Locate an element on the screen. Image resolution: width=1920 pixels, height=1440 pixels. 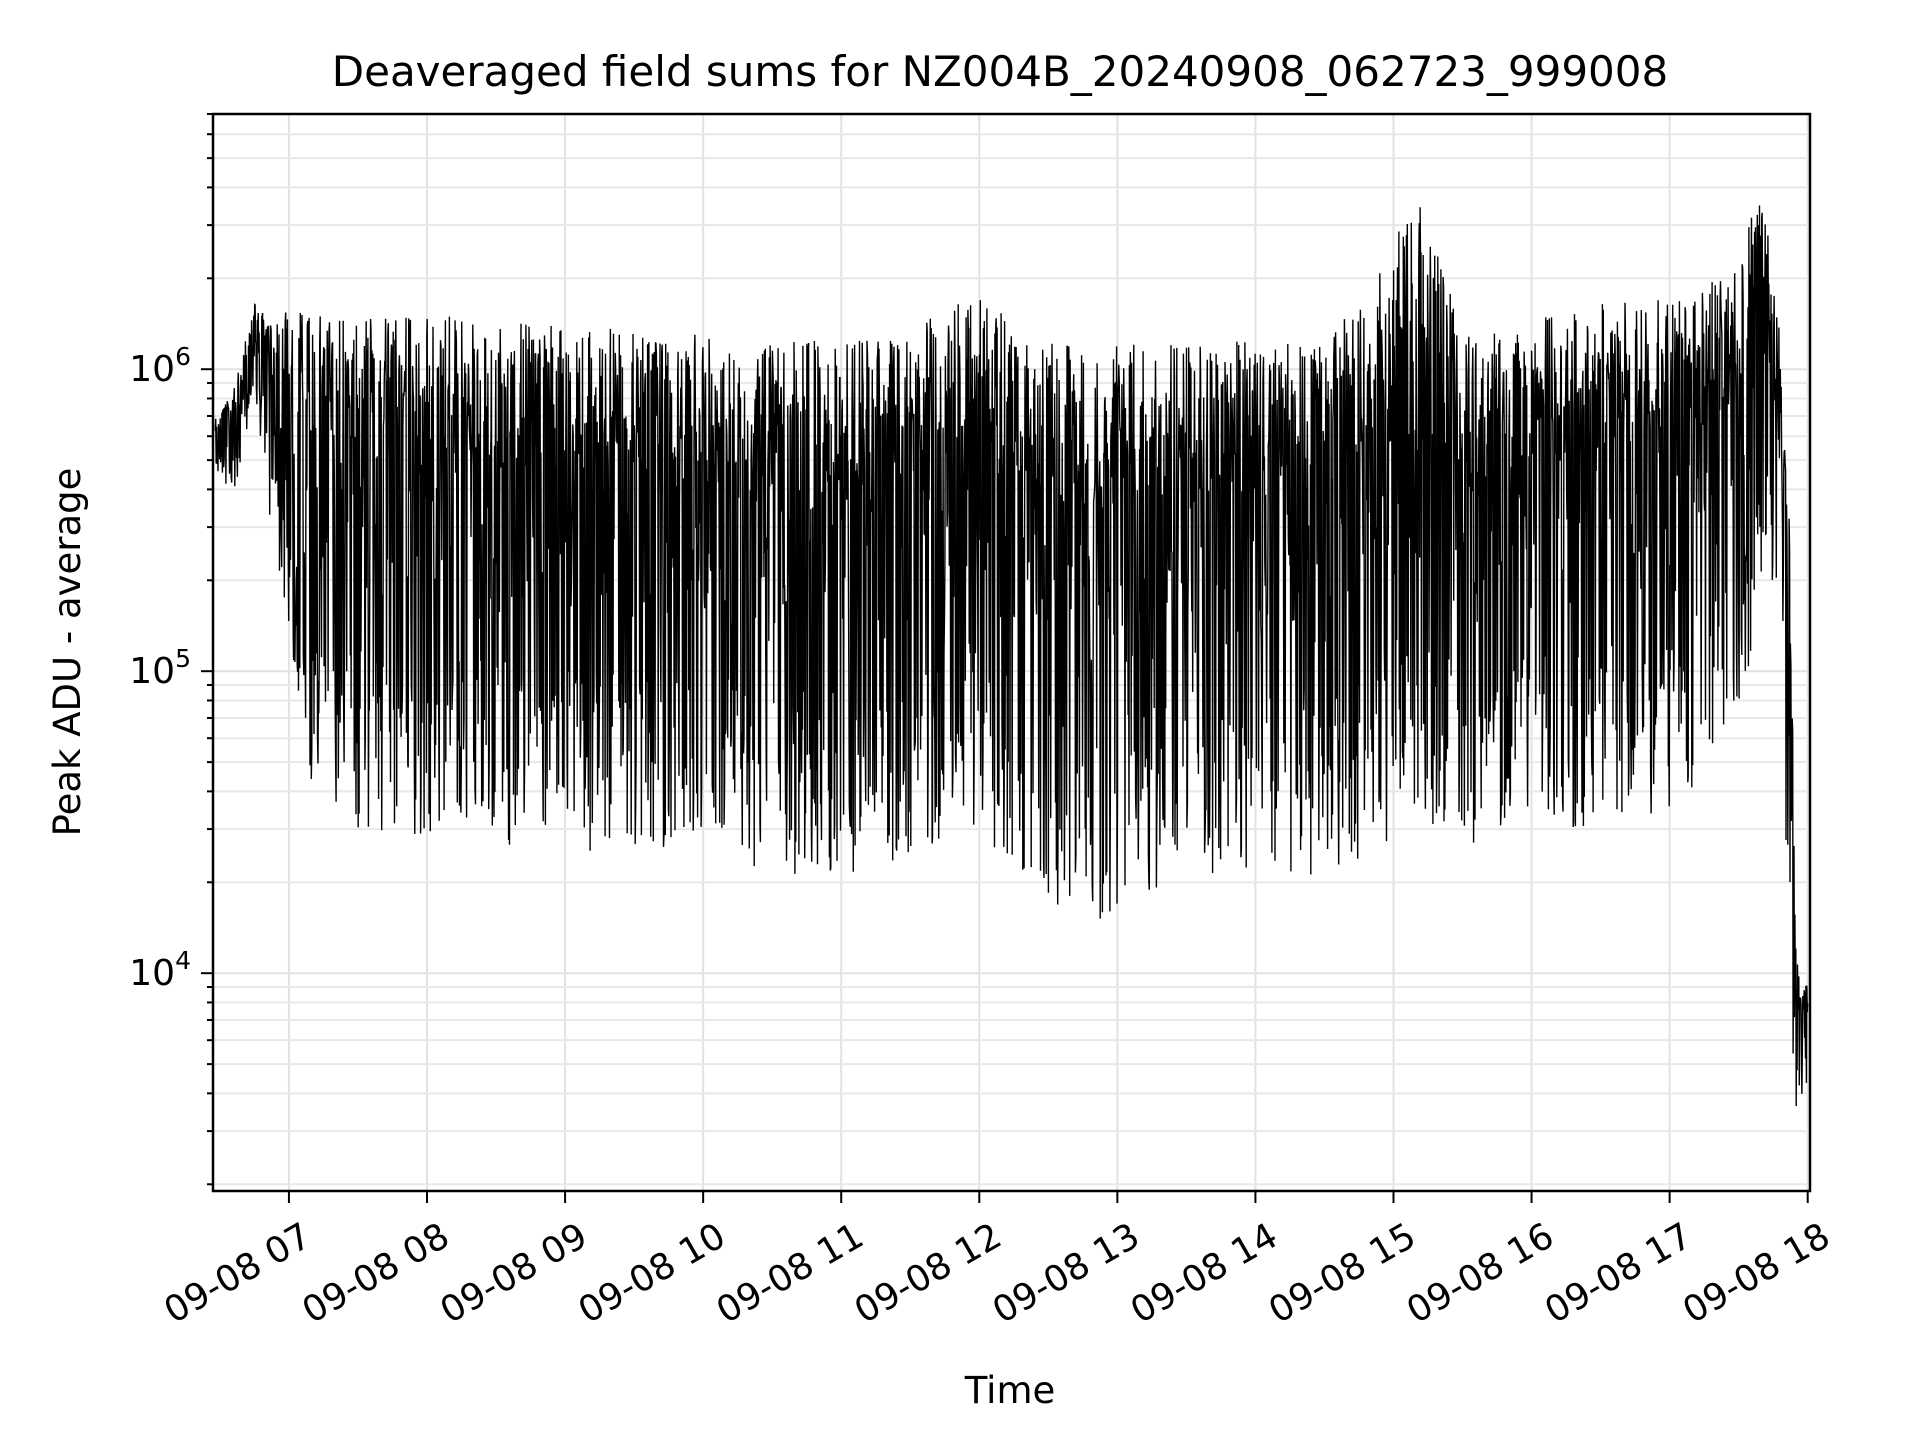
x-axis-label: Time is located at coordinates (1010, 1390).